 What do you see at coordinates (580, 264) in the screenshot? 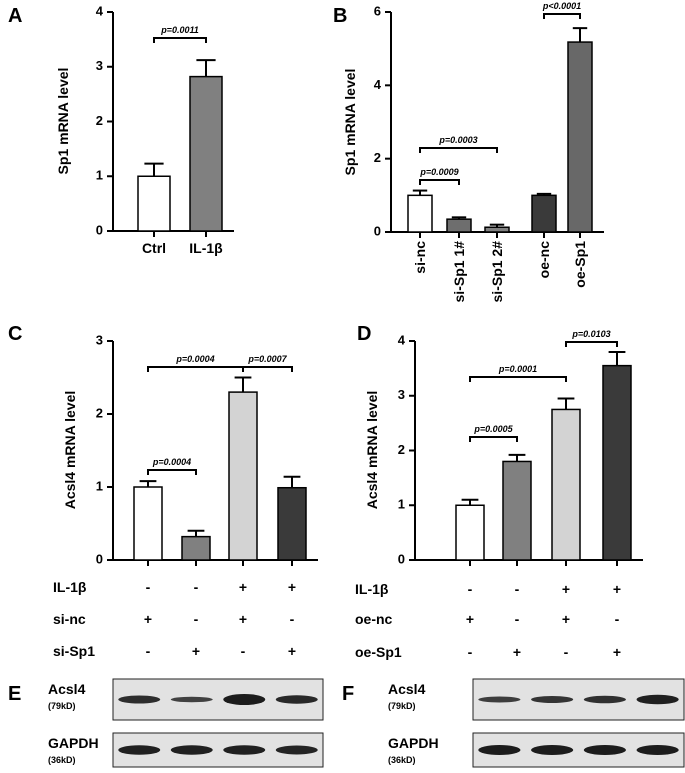
I see `x-tick-label: oe-Sp1` at bounding box center [580, 264].